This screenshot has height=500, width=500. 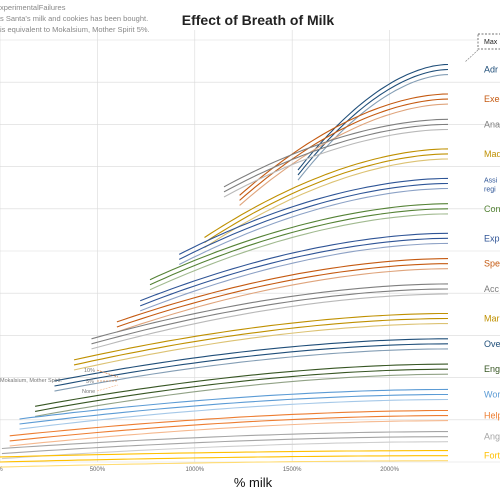 I want to click on series-label: Acc, so click(x=492, y=289).